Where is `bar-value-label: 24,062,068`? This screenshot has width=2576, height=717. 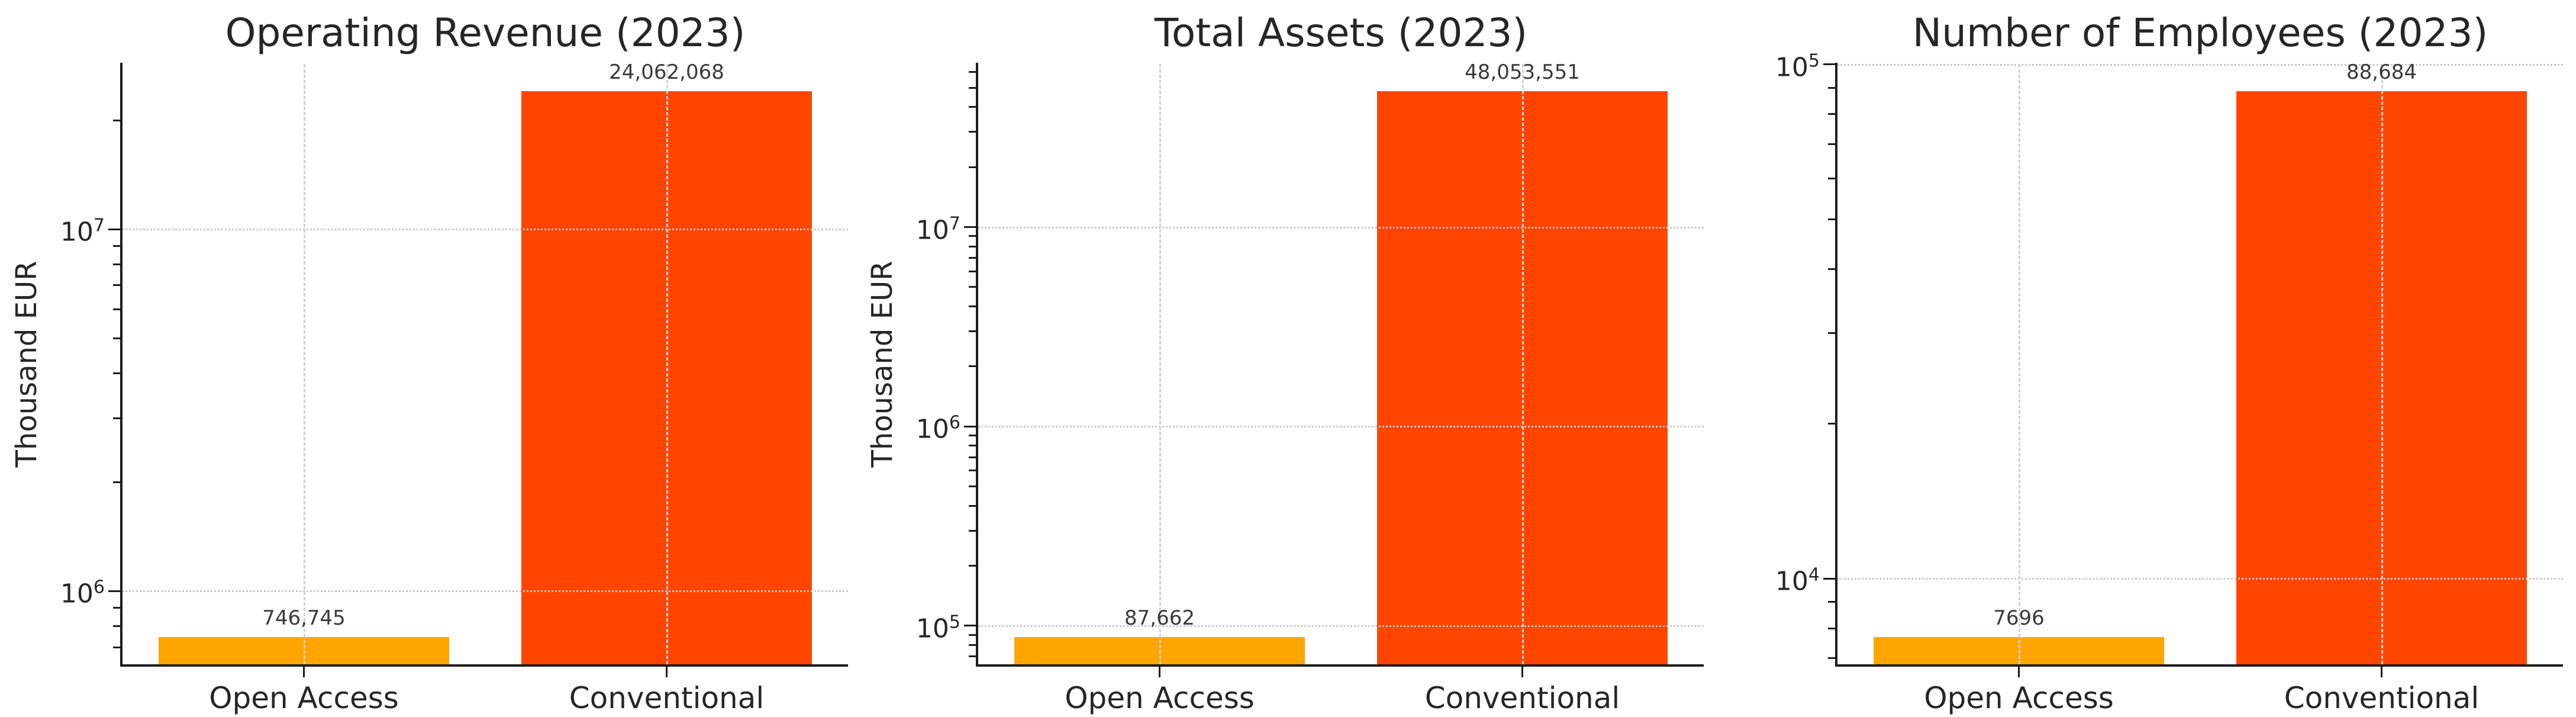 bar-value-label: 24,062,068 is located at coordinates (666, 72).